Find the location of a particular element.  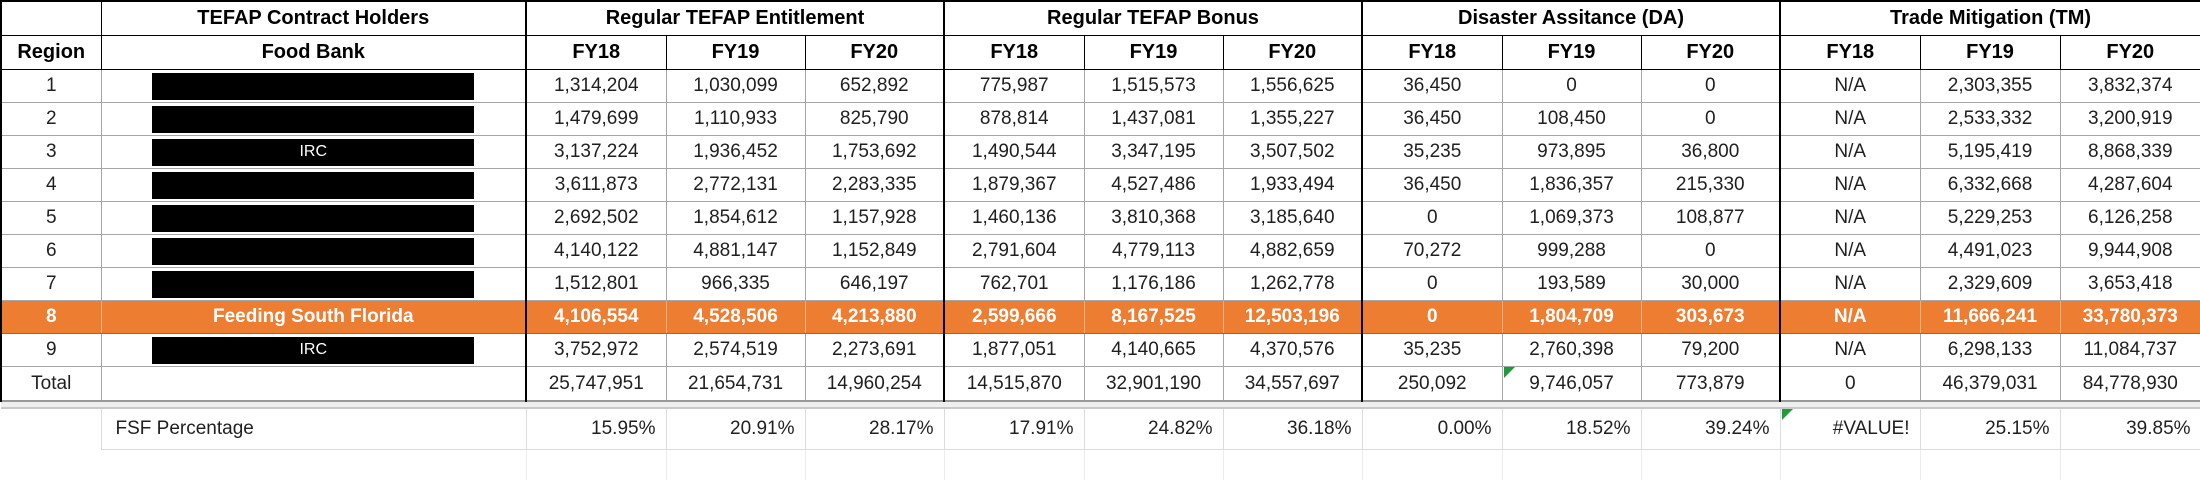

column-header-fy19-da: FY19 is located at coordinates (1571, 52).